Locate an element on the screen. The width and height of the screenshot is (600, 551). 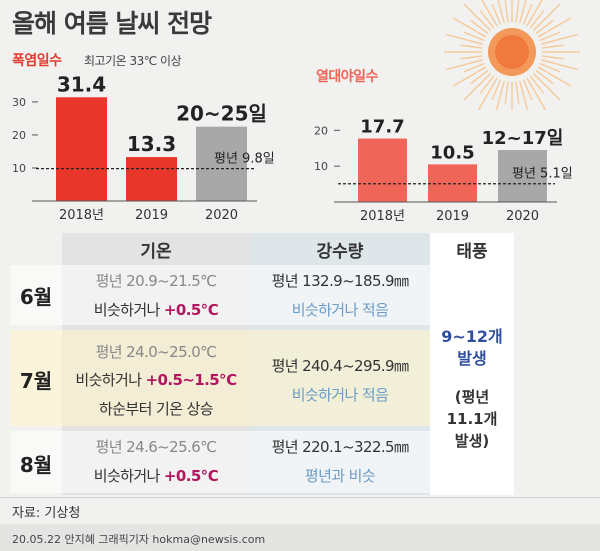
temp-outlook: 비슷하거나 +0.5~1.5℃ is located at coordinates (156, 379).